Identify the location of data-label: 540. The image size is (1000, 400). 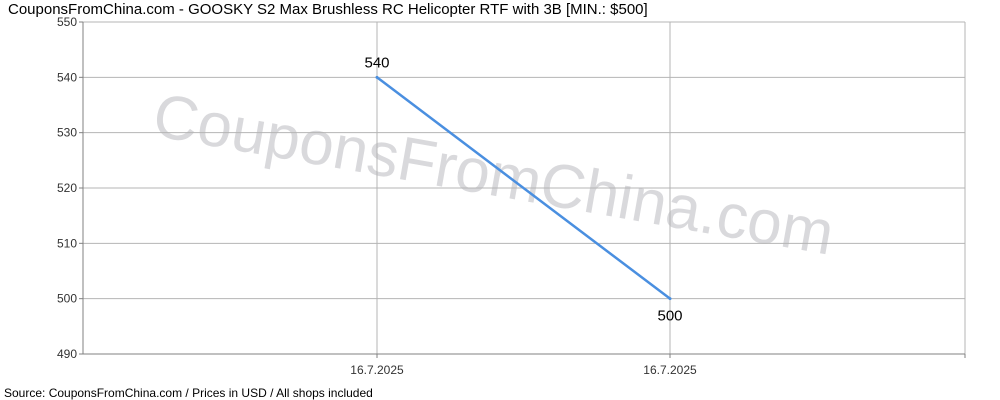
(376, 62).